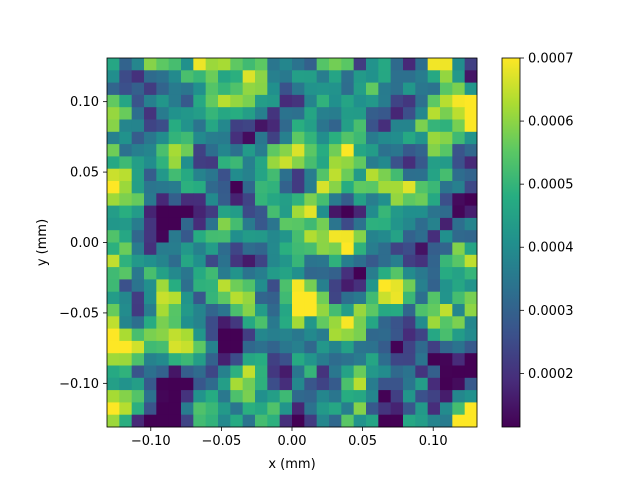 This screenshot has width=640, height=480. What do you see at coordinates (547, 217) in the screenshot?
I see `colorbar-ticks: 0.0002 0.0003 0.0004 0.0005 0.0006 0.0007` at bounding box center [547, 217].